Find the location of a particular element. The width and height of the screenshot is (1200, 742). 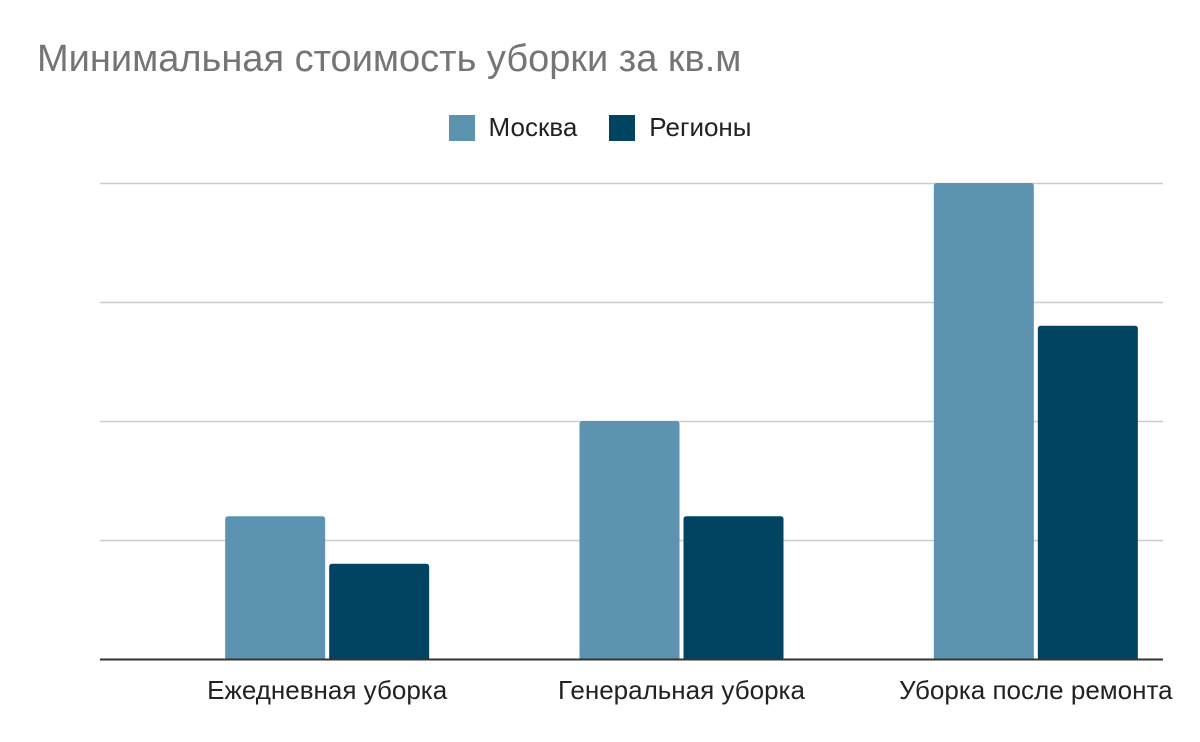

legend-item-moscow: Москва is located at coordinates (513, 127).